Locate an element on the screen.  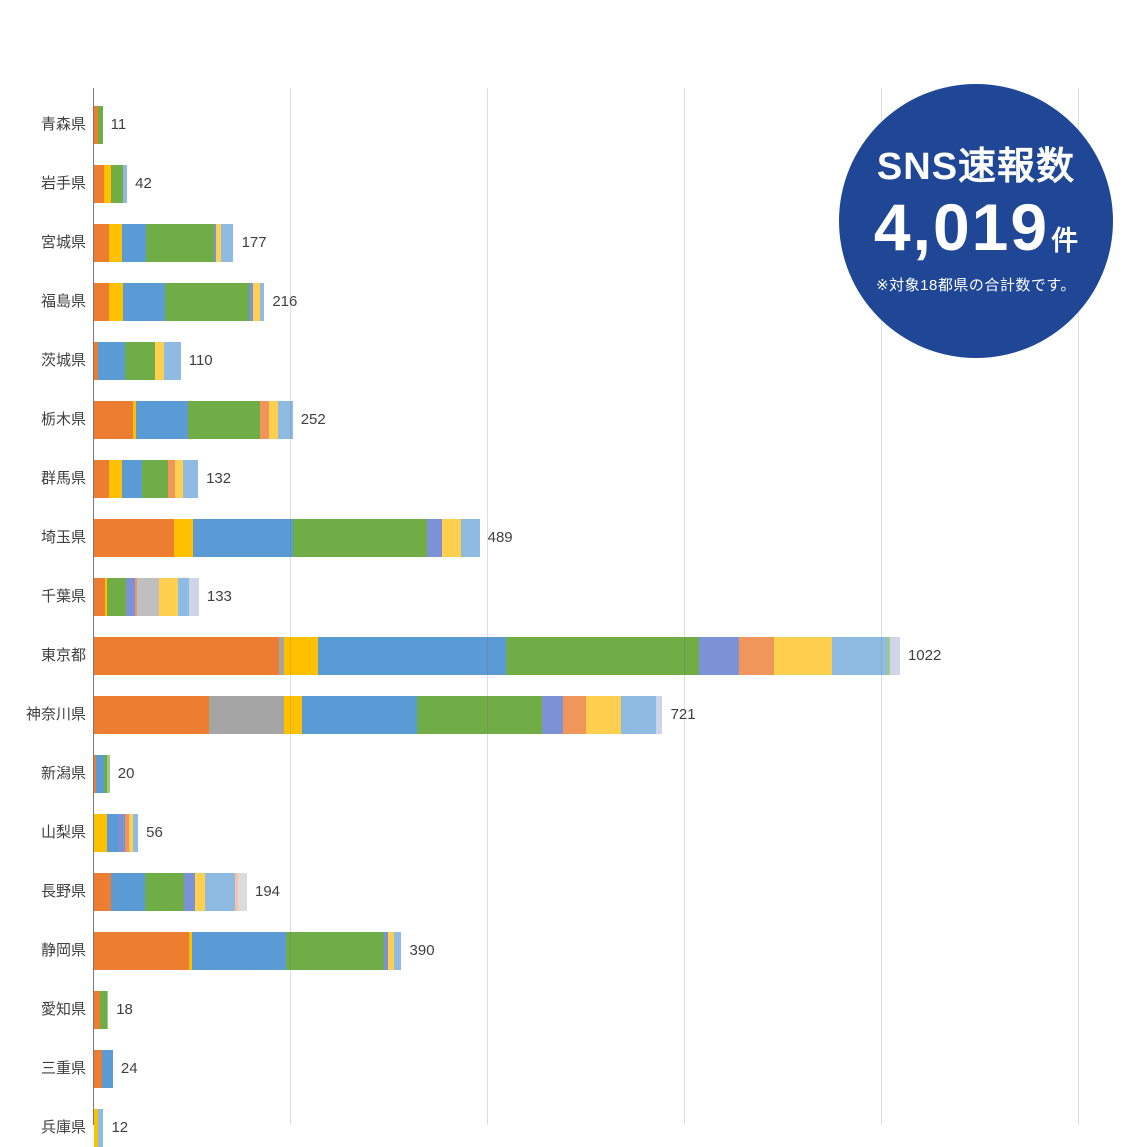
bar-row: 埼玉県 489 is located at coordinates (562, 538).